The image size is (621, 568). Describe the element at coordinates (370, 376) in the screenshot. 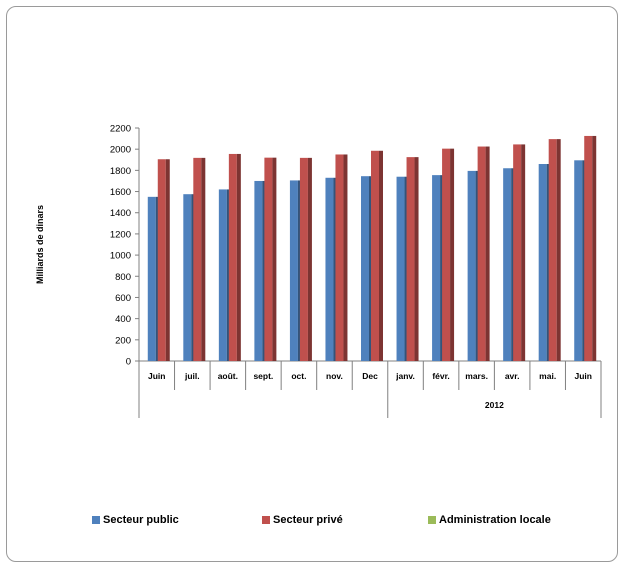

I see `x-tick-label: Dec` at that location.